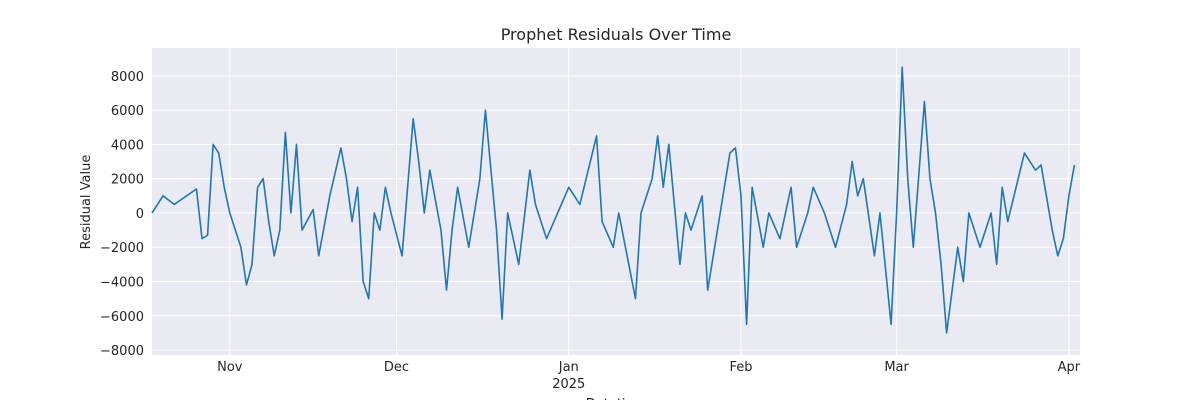  Describe the element at coordinates (396, 367) in the screenshot. I see `x-tick-label: Dec` at that location.